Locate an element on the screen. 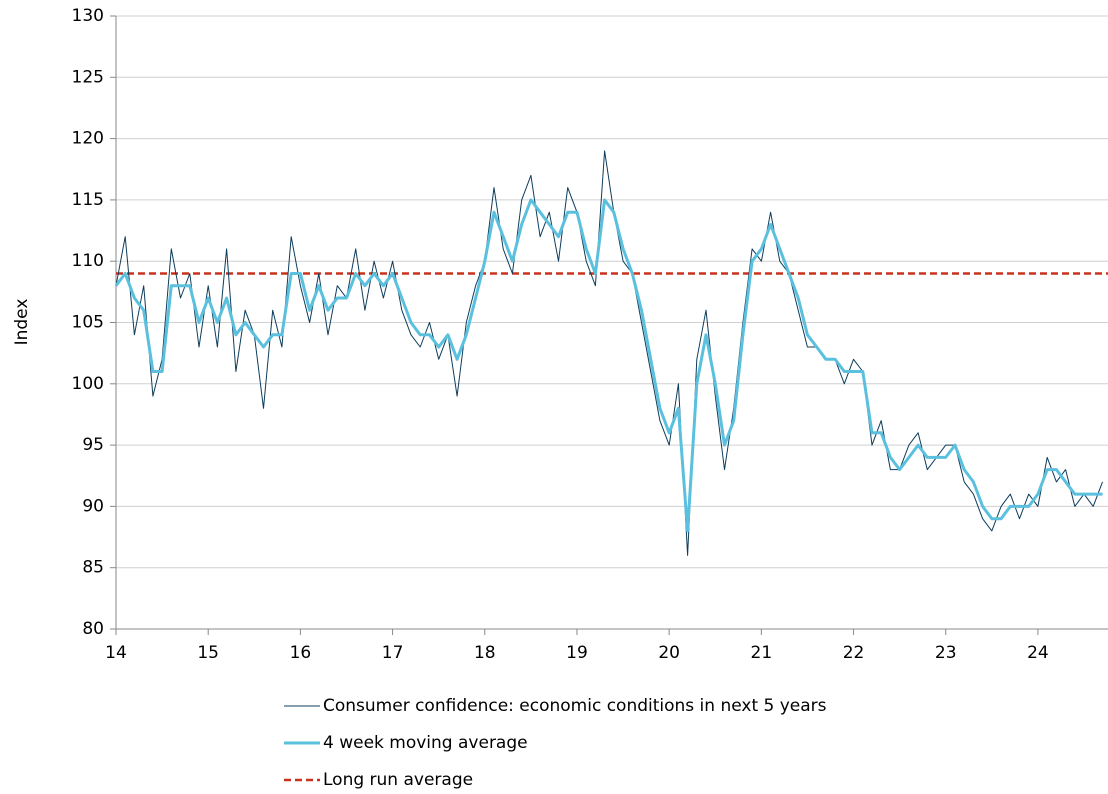 The width and height of the screenshot is (1108, 794). y-tick-label: 80 is located at coordinates (93, 629).